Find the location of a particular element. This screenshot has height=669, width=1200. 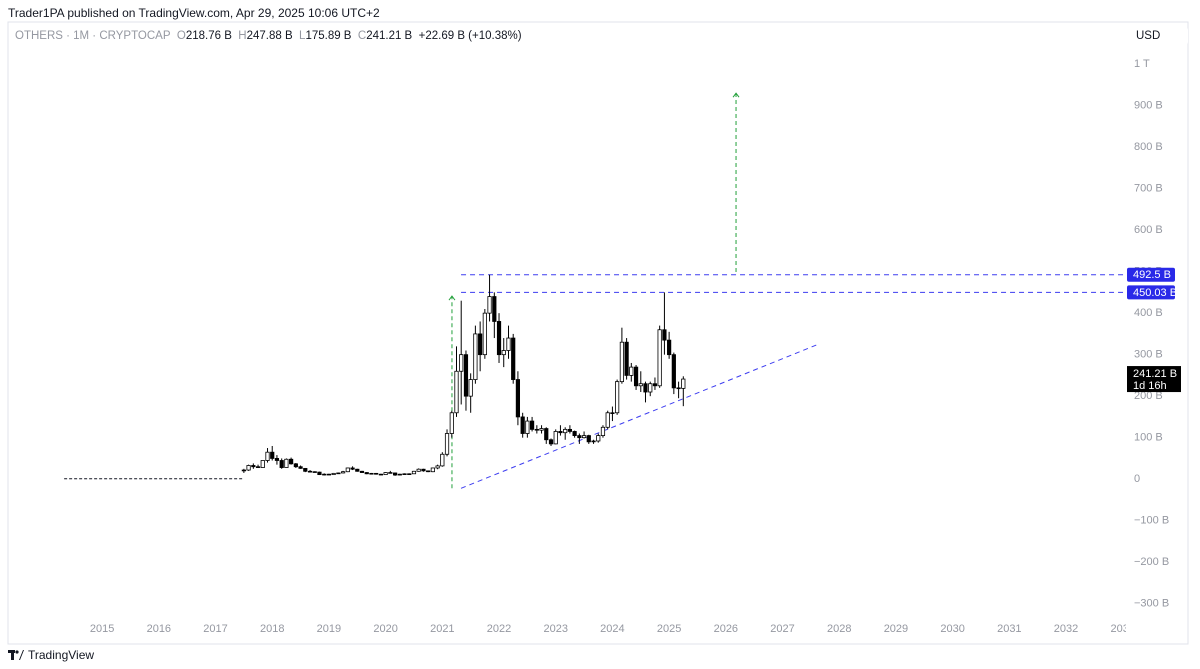

price-label: 241.21 B is located at coordinates (1155, 374).